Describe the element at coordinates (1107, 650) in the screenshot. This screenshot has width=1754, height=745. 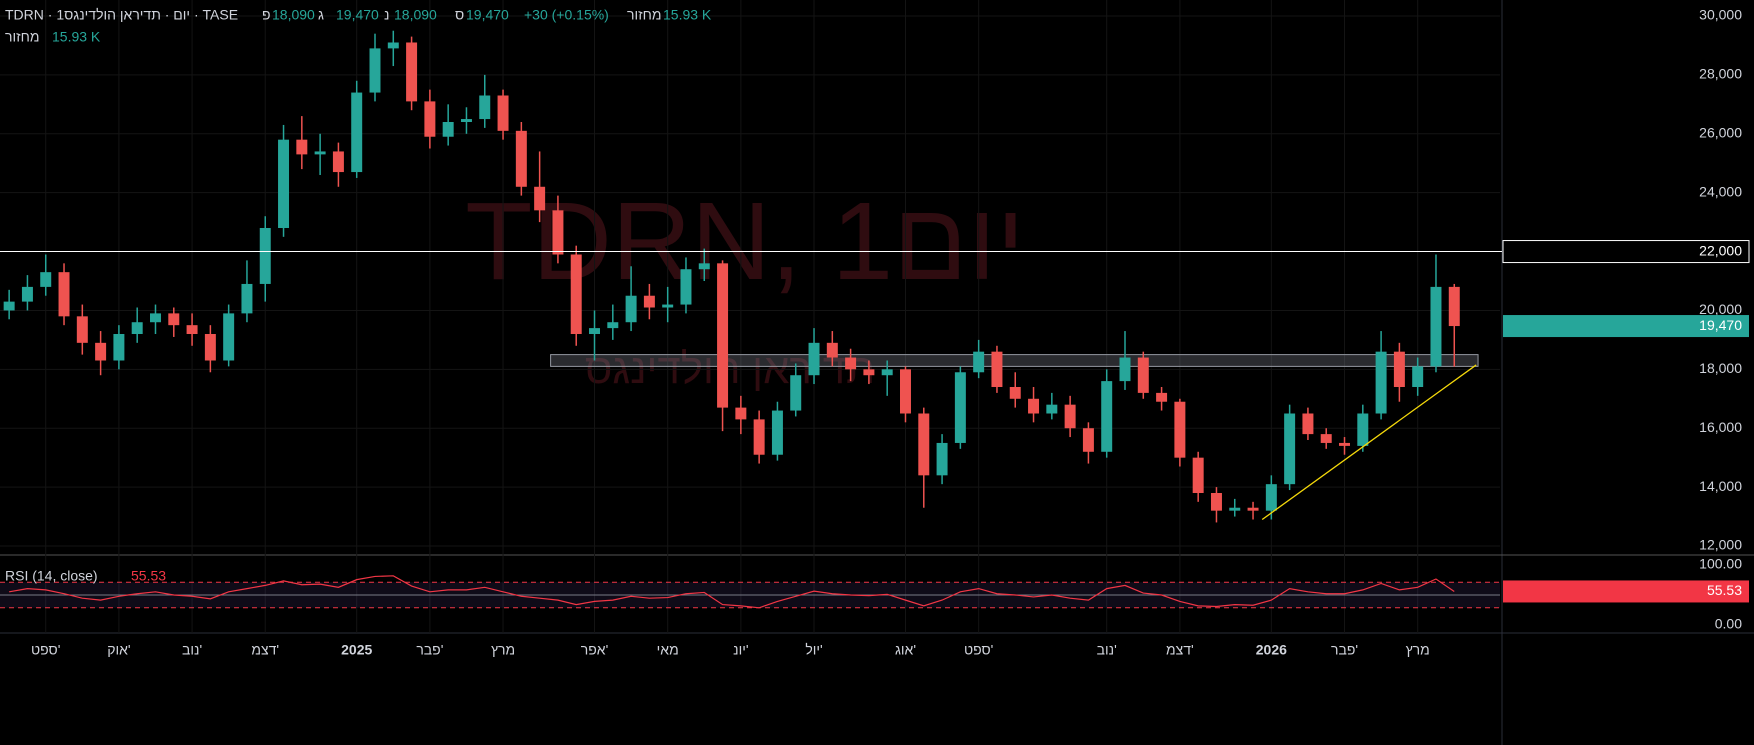
I see `x-tick-label: נוב'` at that location.